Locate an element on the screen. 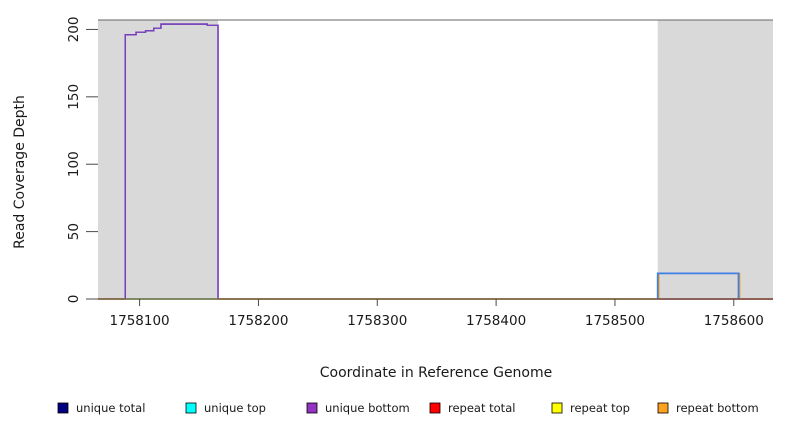 This screenshot has width=792, height=432. legend-swatch-unique-bottom is located at coordinates (312, 408).